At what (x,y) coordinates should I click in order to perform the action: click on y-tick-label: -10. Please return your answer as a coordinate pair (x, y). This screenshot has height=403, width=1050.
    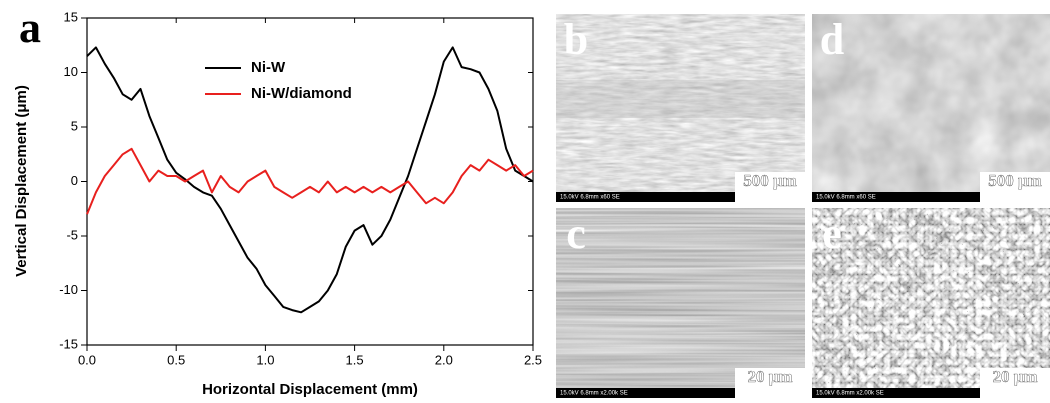
    Looking at the image, I should click on (68, 289).